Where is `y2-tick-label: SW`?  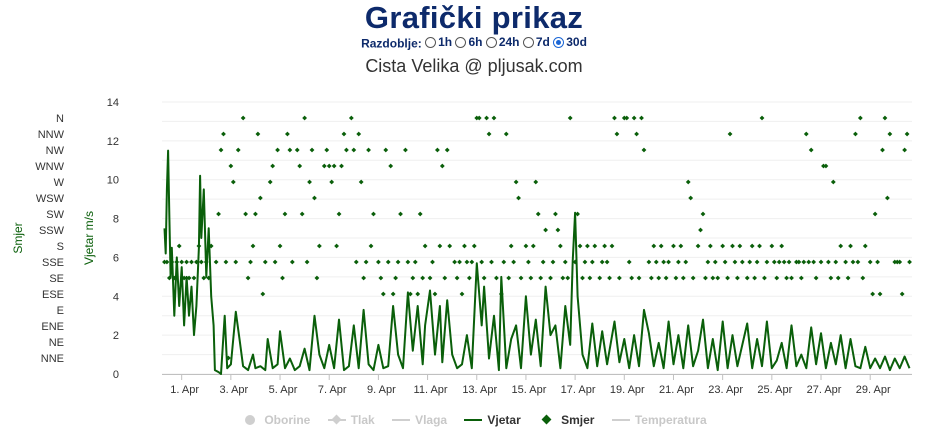
y2-tick-label: SW is located at coordinates (55, 215).